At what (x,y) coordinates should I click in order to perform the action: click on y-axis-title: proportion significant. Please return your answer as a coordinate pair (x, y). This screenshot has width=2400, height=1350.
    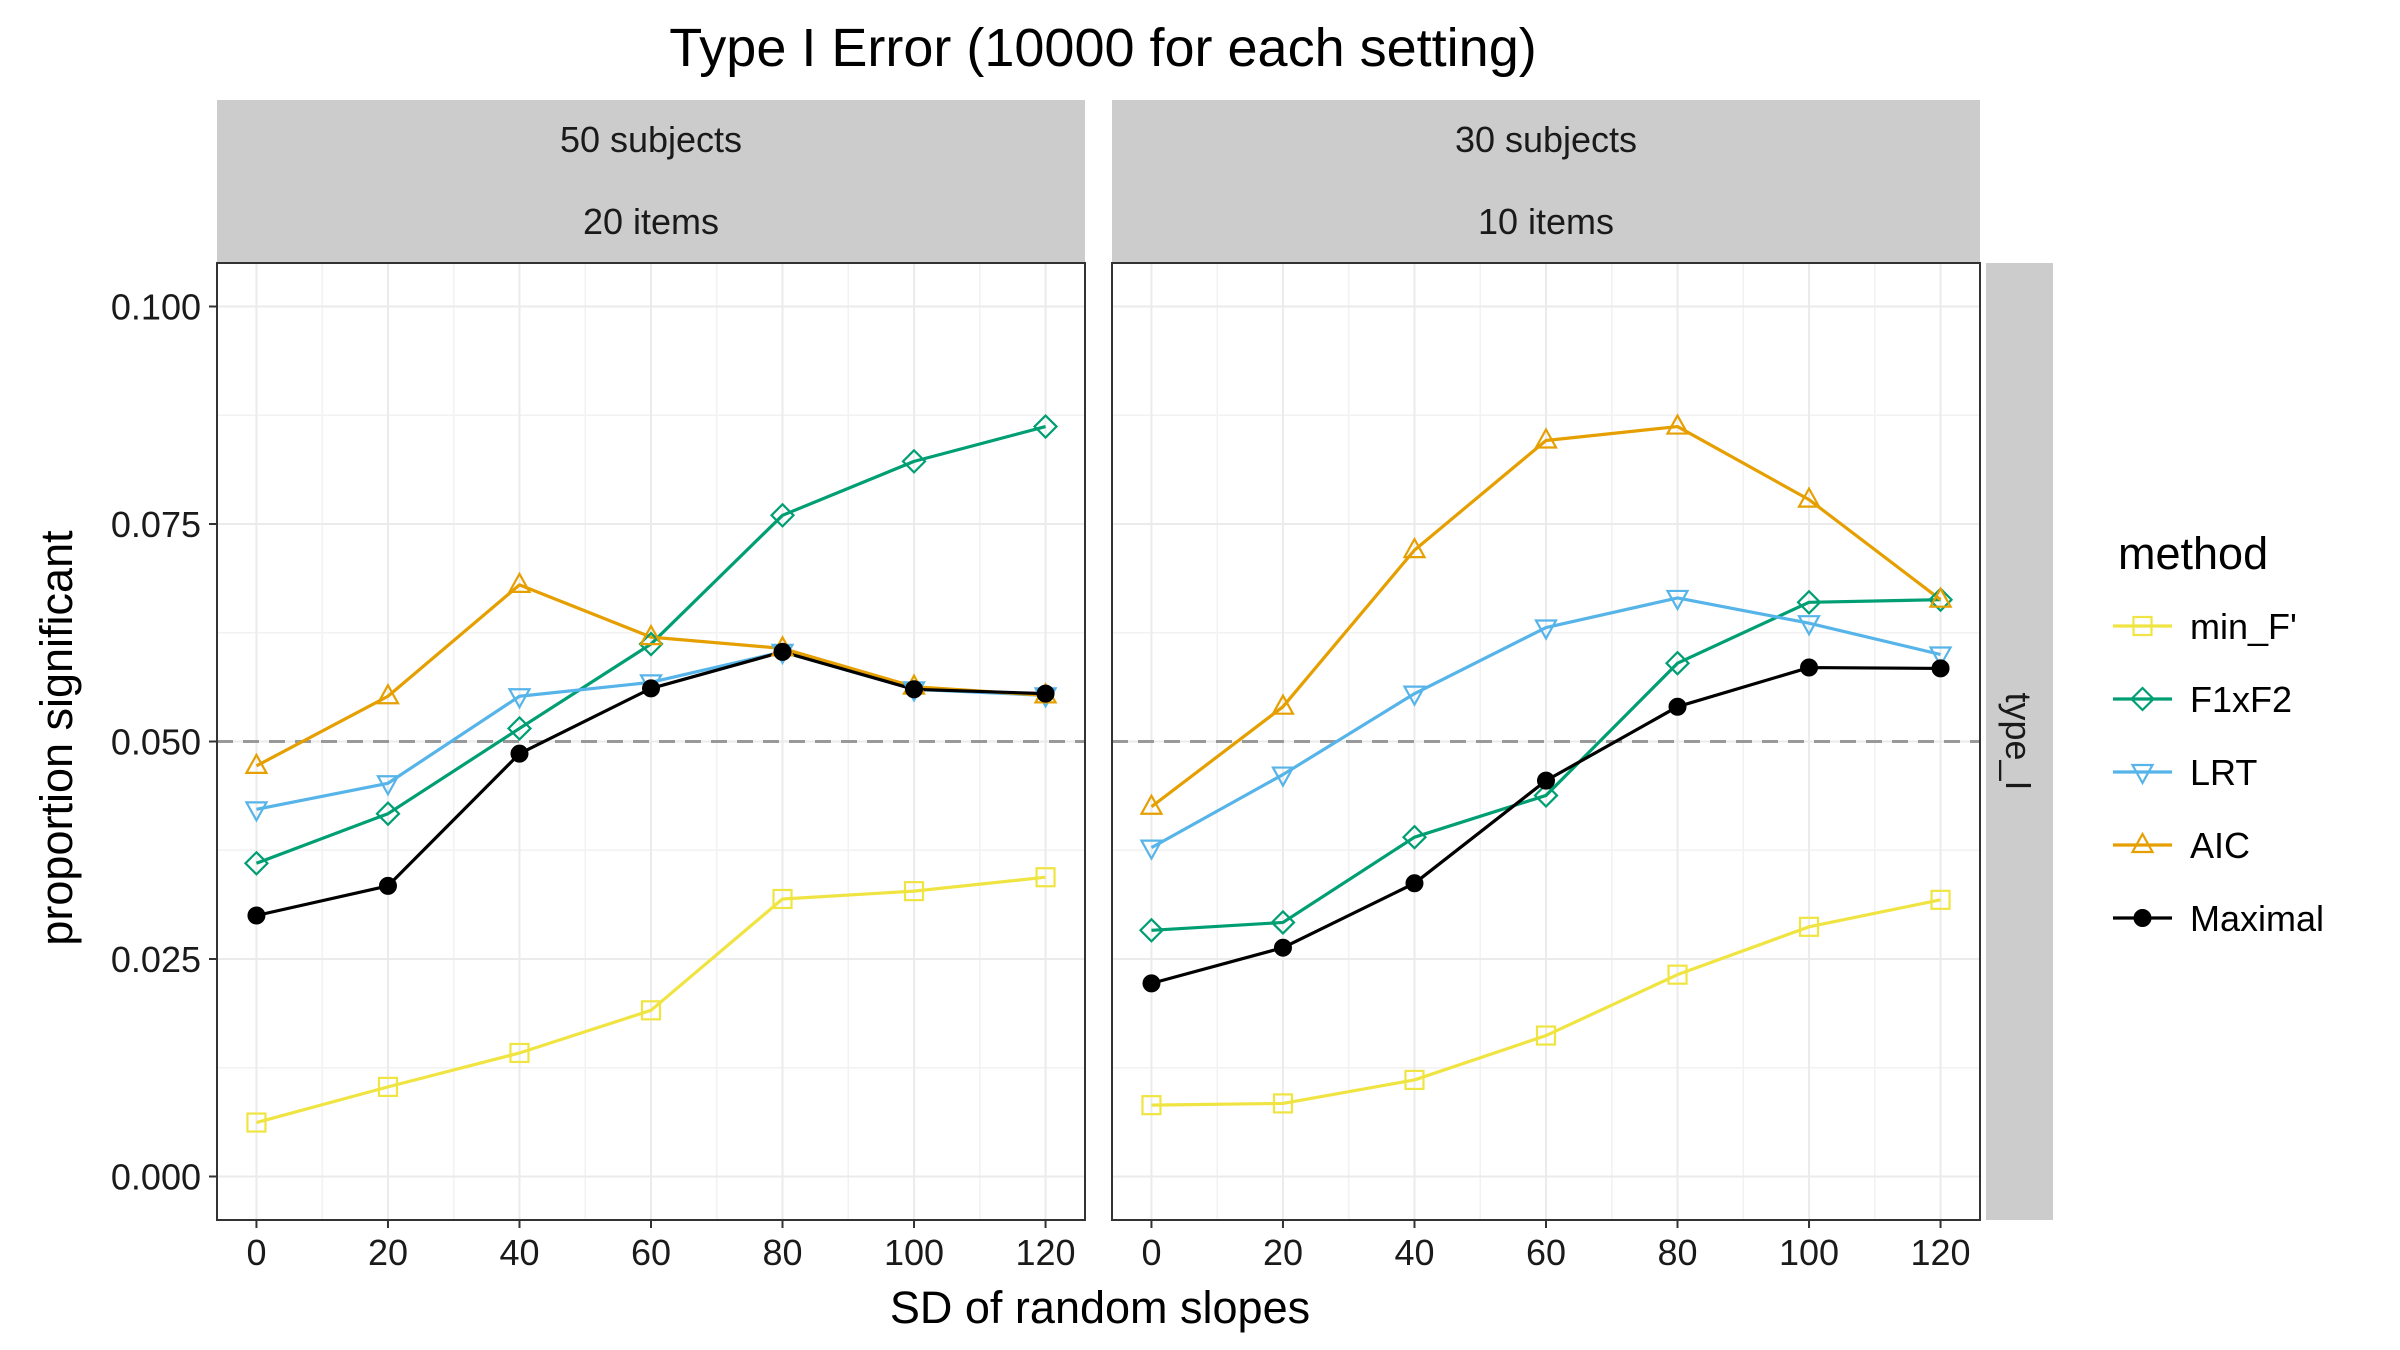
    Looking at the image, I should click on (56, 738).